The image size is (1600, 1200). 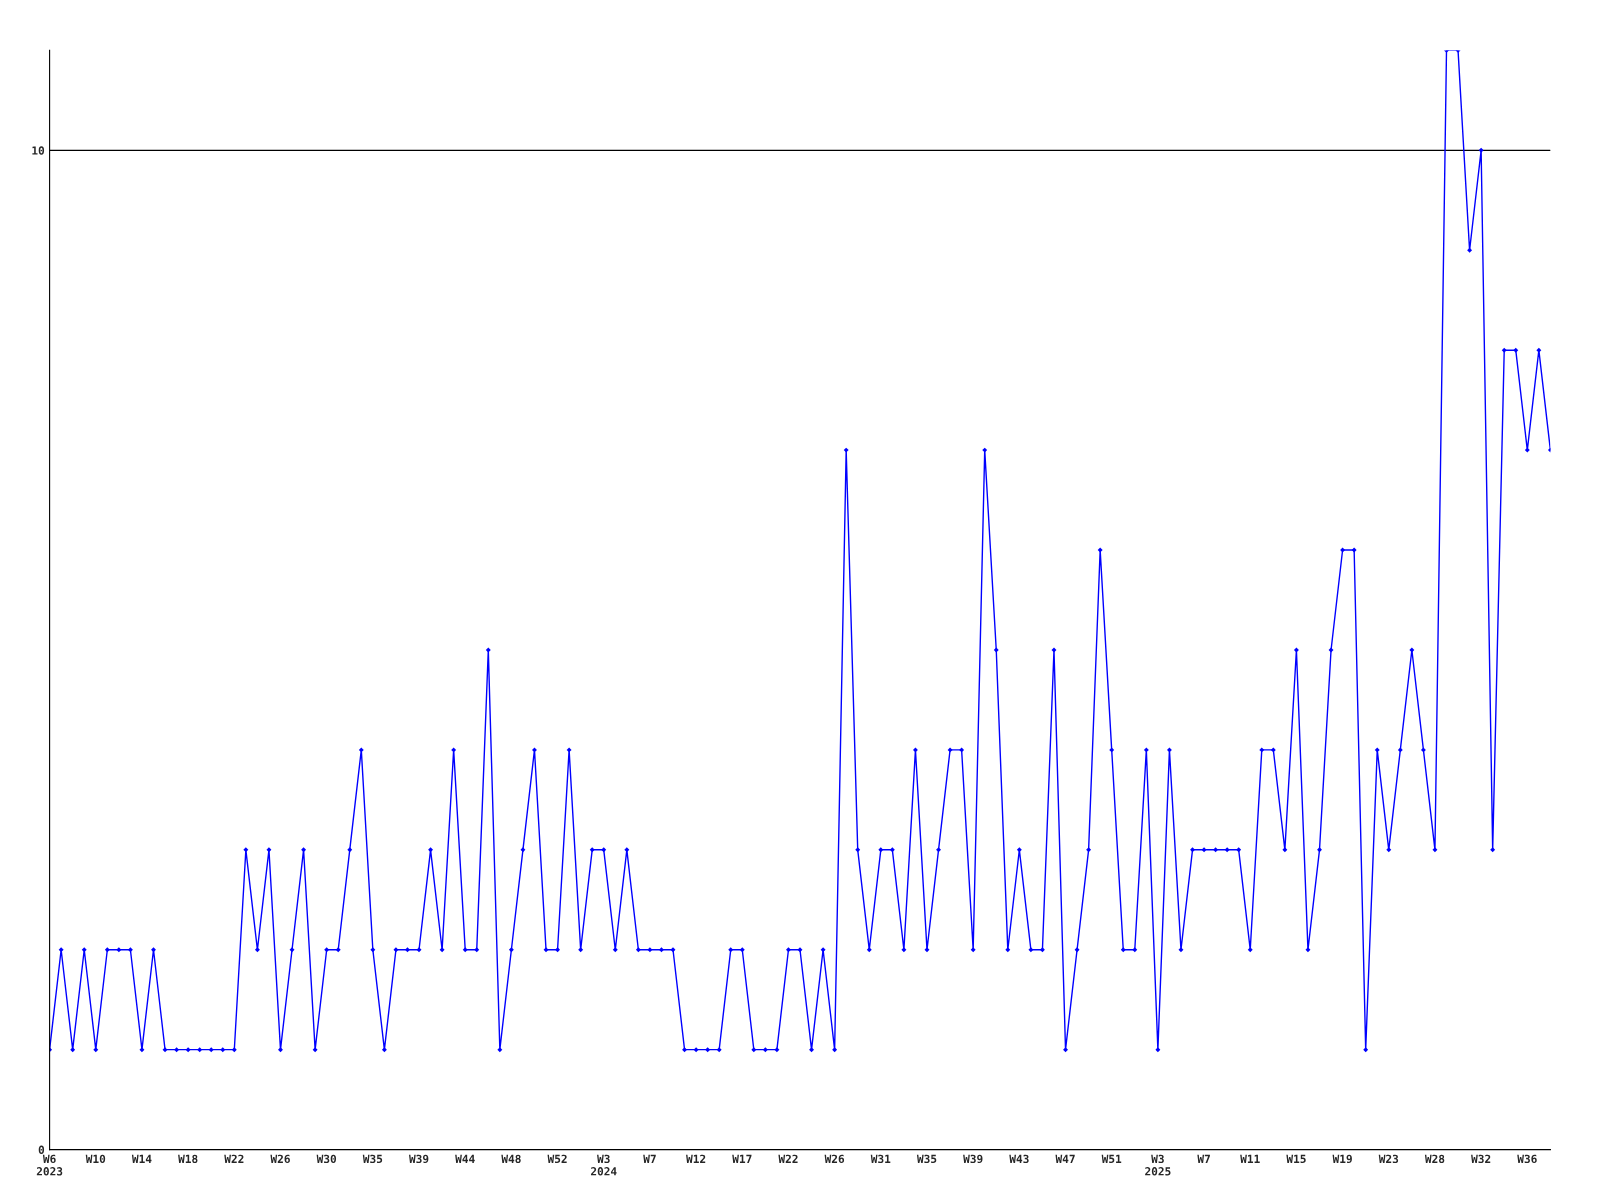 What do you see at coordinates (38, 150) in the screenshot?
I see `y-tick-label: 10` at bounding box center [38, 150].